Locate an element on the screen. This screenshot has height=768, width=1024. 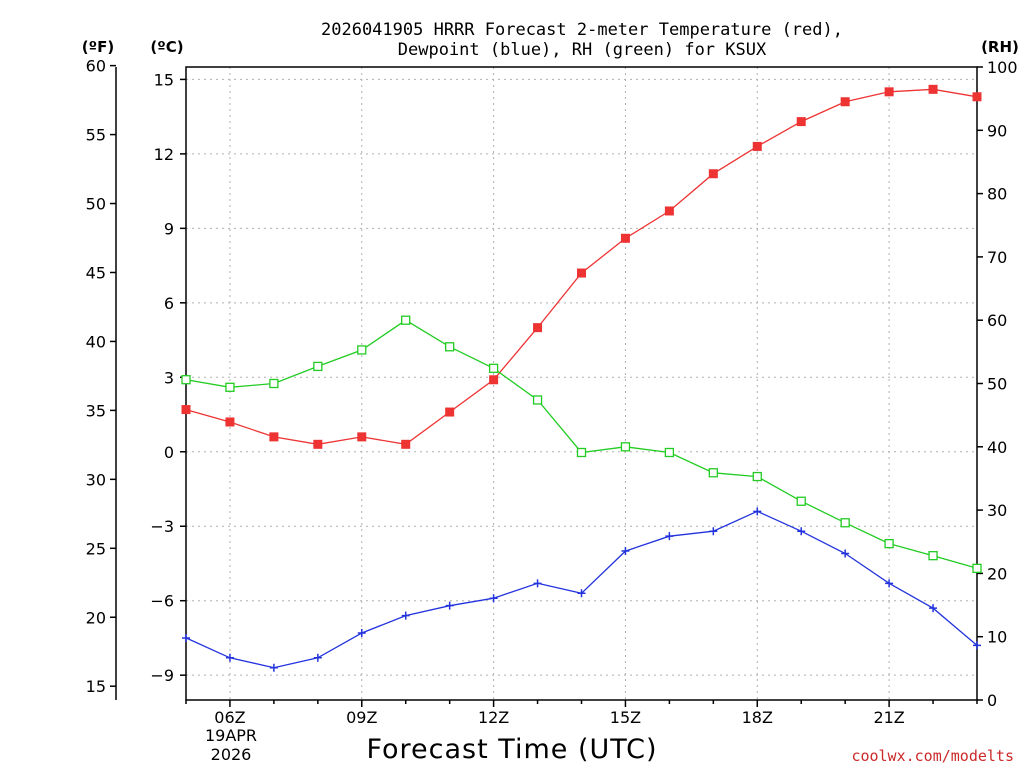
x-axis-label: Forecast Time (UTC) is located at coordinates (511, 749).